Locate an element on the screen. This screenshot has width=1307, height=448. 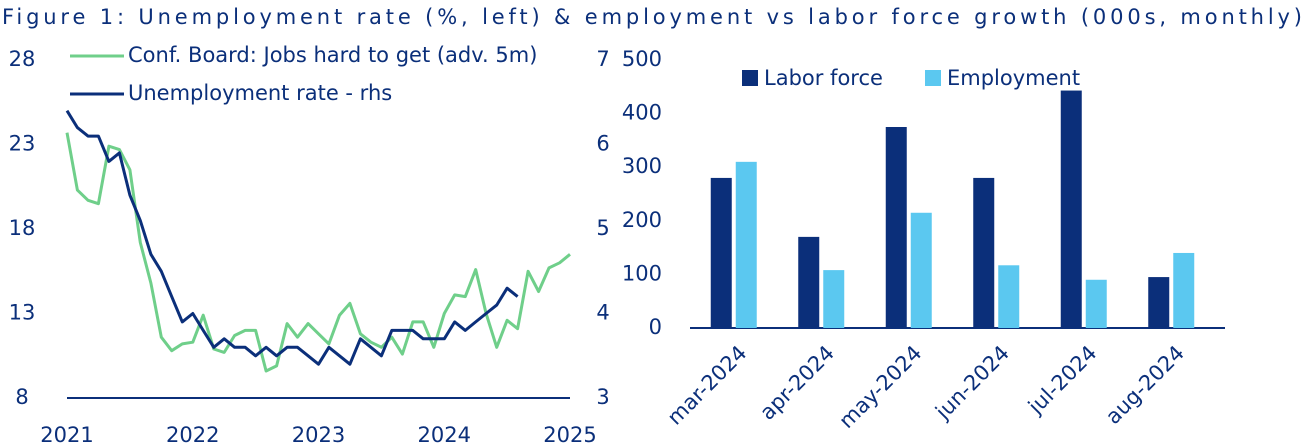
legend-label: Employment is located at coordinates (1013, 78).